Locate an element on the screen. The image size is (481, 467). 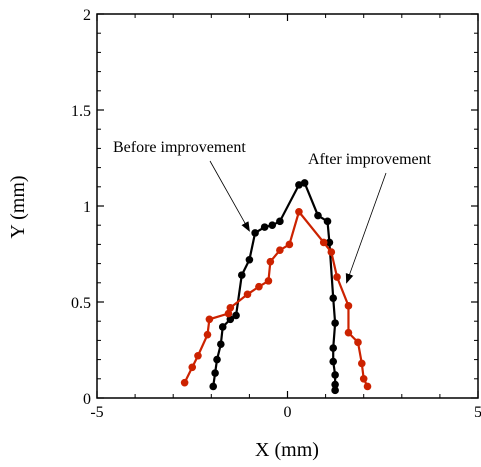
x-tick-label: 0 is located at coordinates (288, 412).